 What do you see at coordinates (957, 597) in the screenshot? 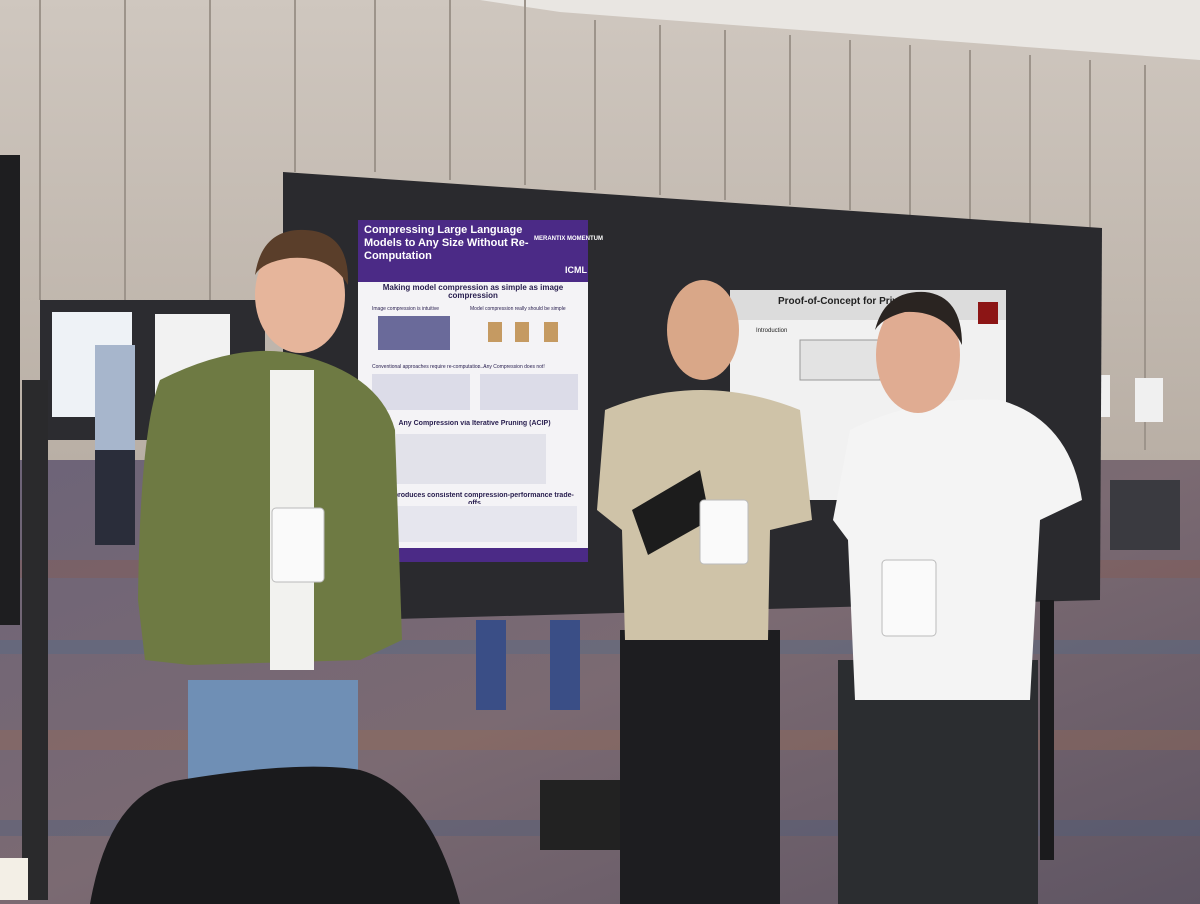
I see `person` at bounding box center [957, 597].